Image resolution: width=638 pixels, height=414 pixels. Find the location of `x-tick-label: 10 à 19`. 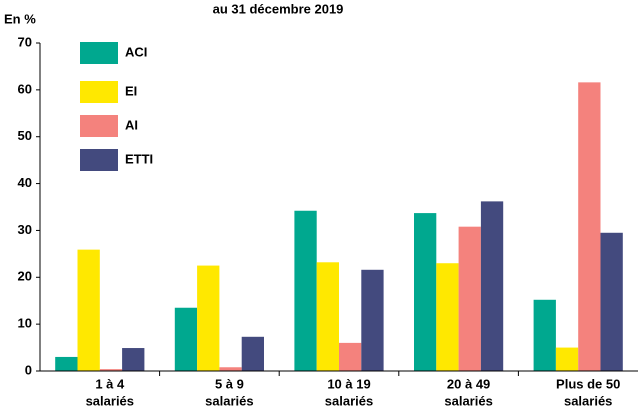

x-tick-label: 10 à 19 is located at coordinates (348, 383).